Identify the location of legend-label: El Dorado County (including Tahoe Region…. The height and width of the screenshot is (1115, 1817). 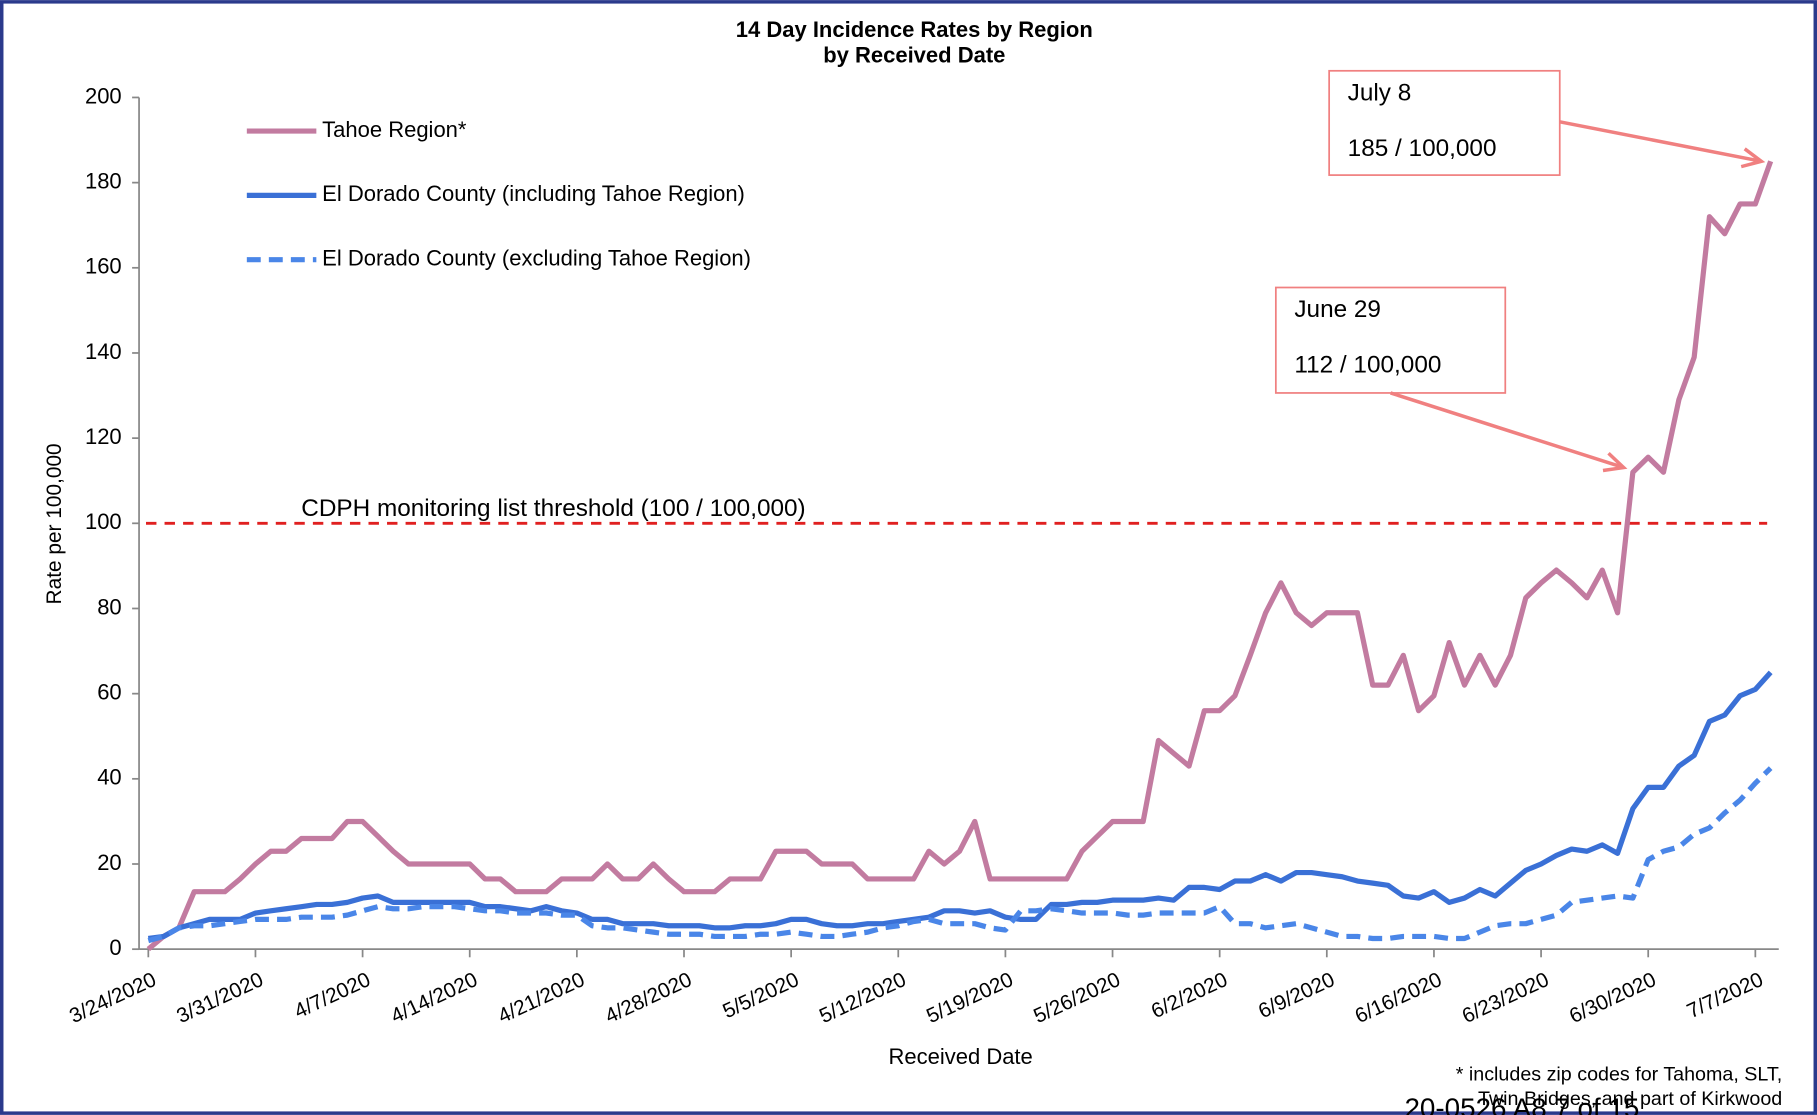
(533, 193).